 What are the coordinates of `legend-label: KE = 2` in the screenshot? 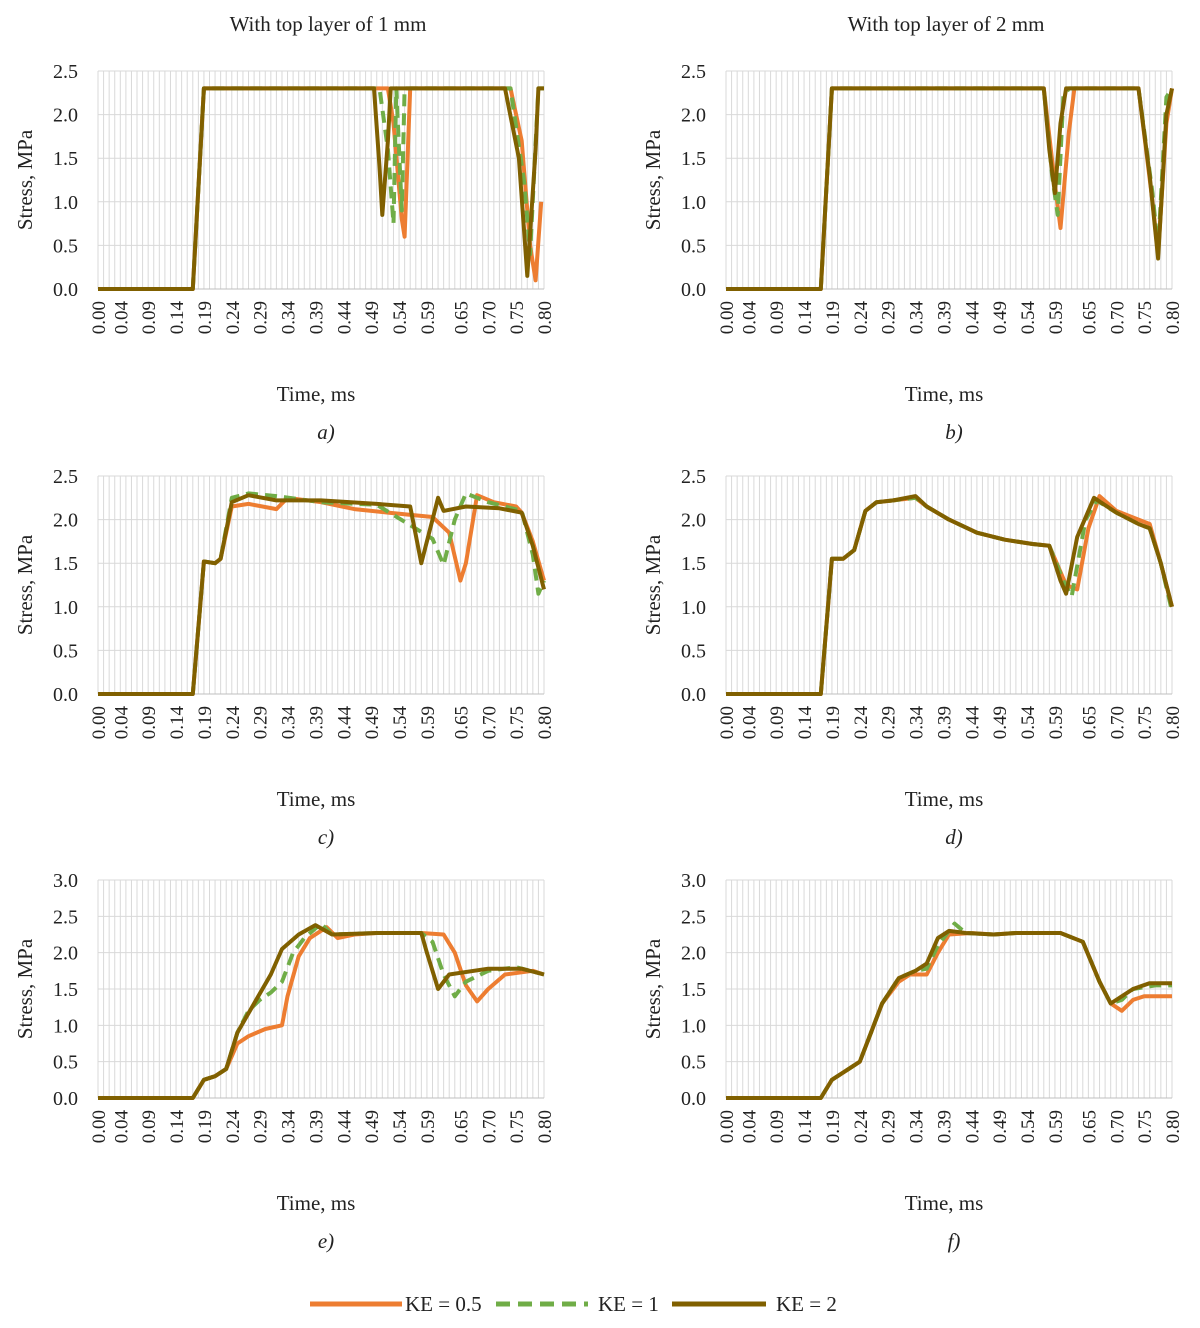 It's located at (806, 1304).